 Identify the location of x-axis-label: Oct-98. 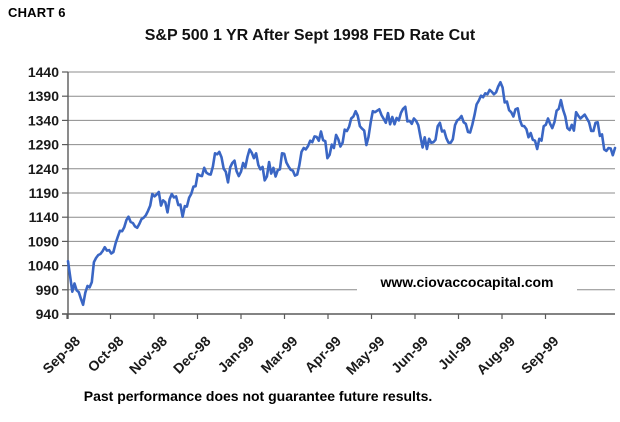
(105, 354).